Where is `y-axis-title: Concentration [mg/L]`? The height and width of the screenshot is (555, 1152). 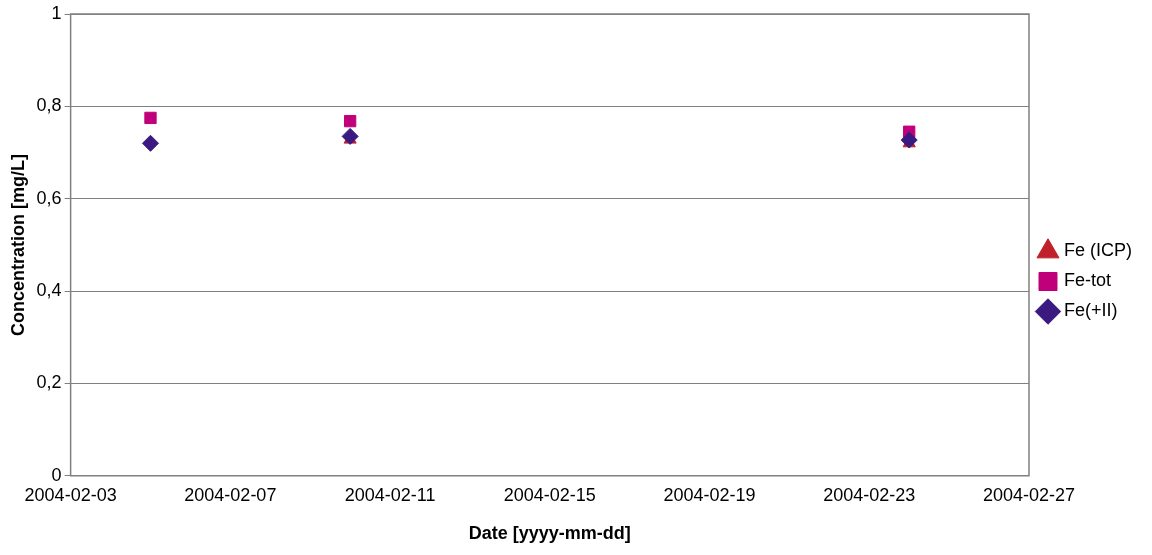 y-axis-title: Concentration [mg/L] is located at coordinates (17, 244).